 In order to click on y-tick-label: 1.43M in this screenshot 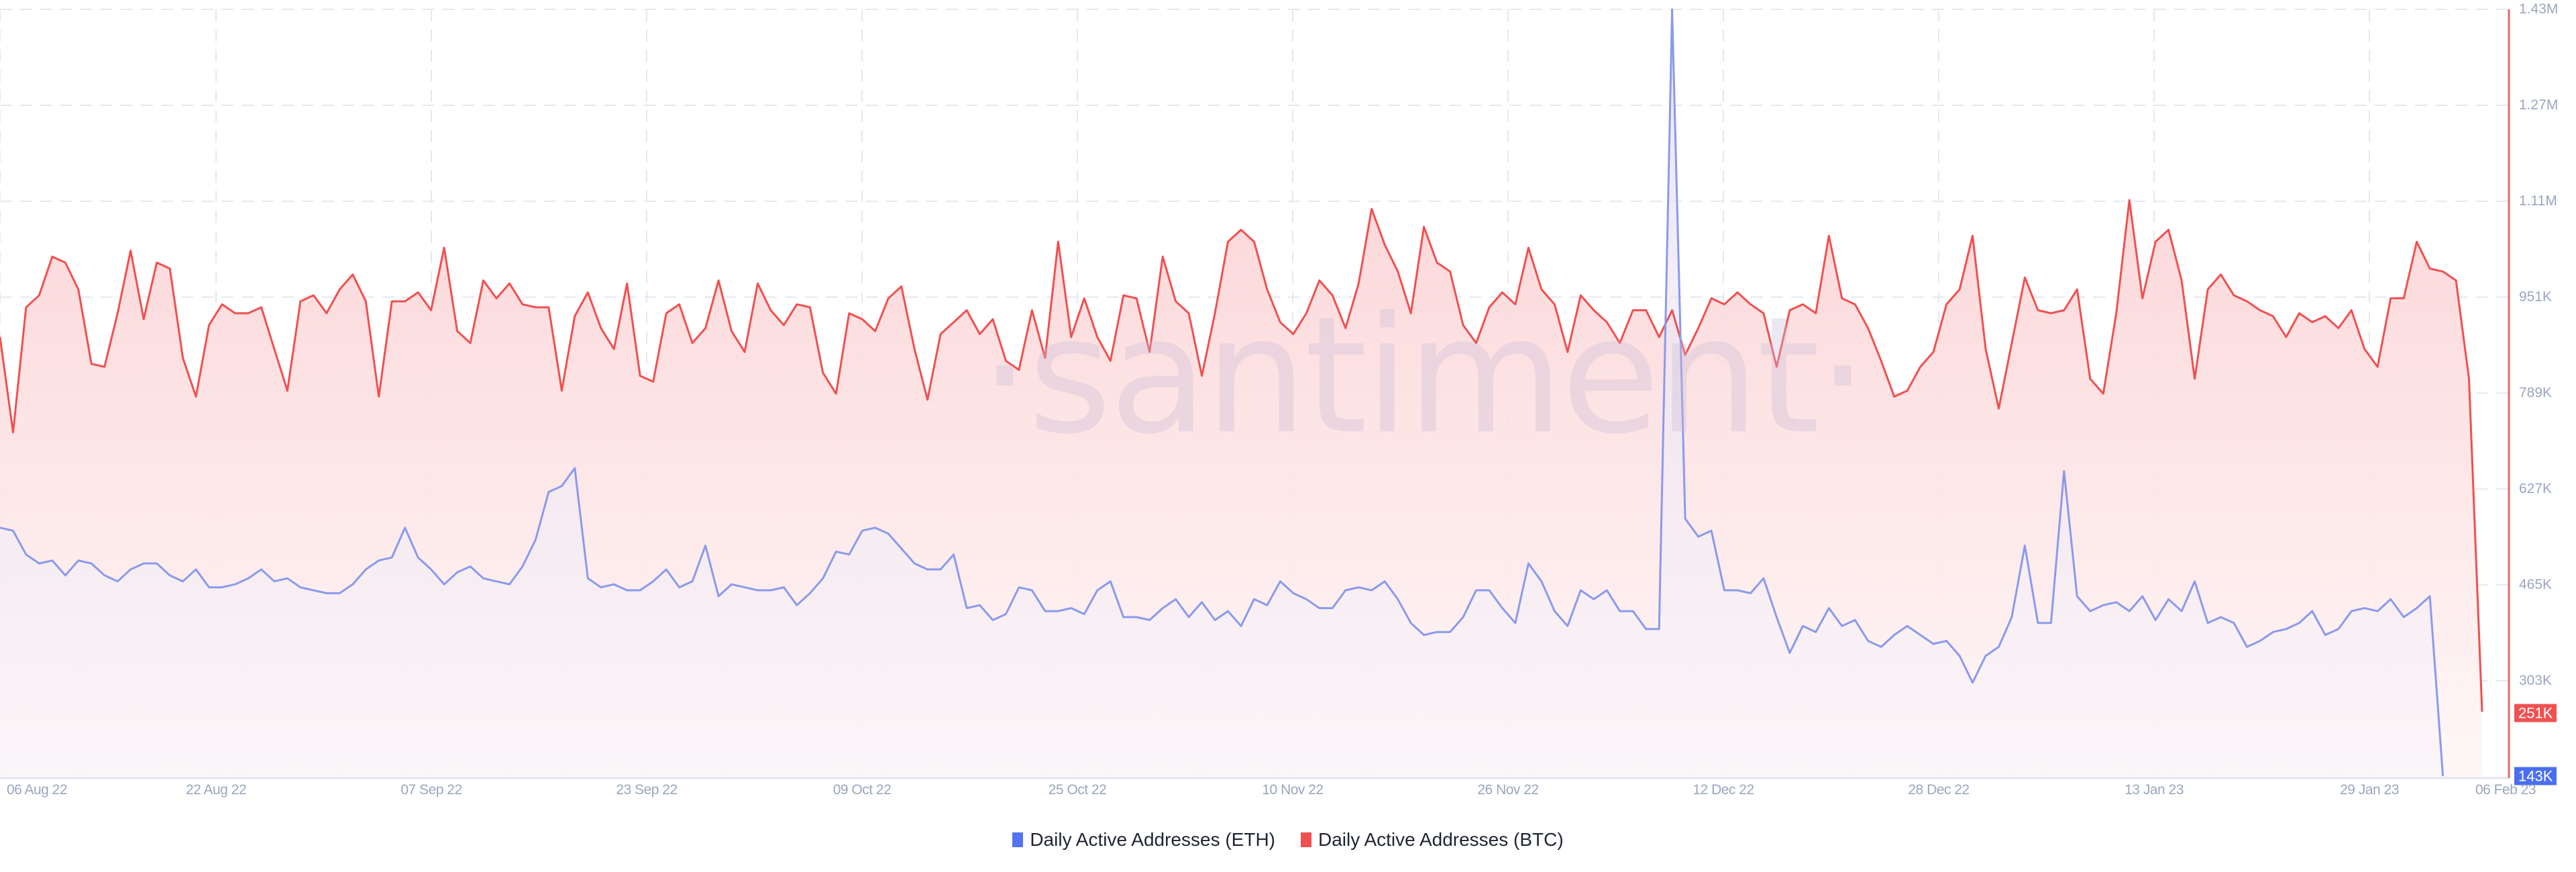, I will do `click(2539, 9)`.